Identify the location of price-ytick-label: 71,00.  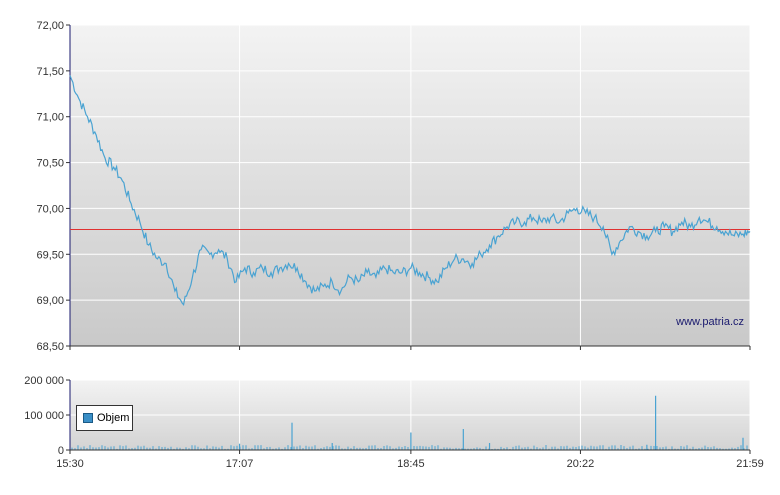
(50, 118).